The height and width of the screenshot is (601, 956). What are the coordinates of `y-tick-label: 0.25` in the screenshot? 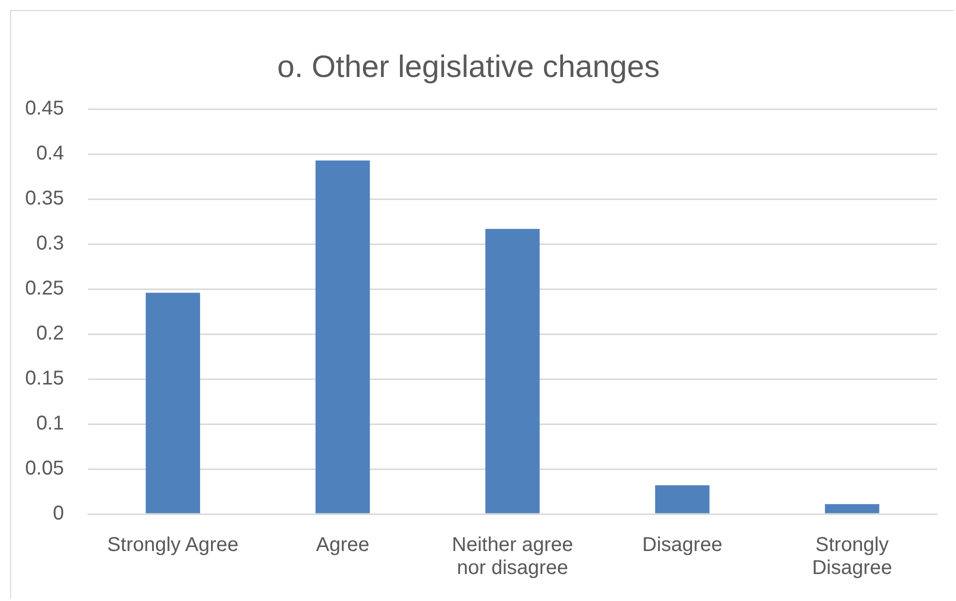 It's located at (44, 289).